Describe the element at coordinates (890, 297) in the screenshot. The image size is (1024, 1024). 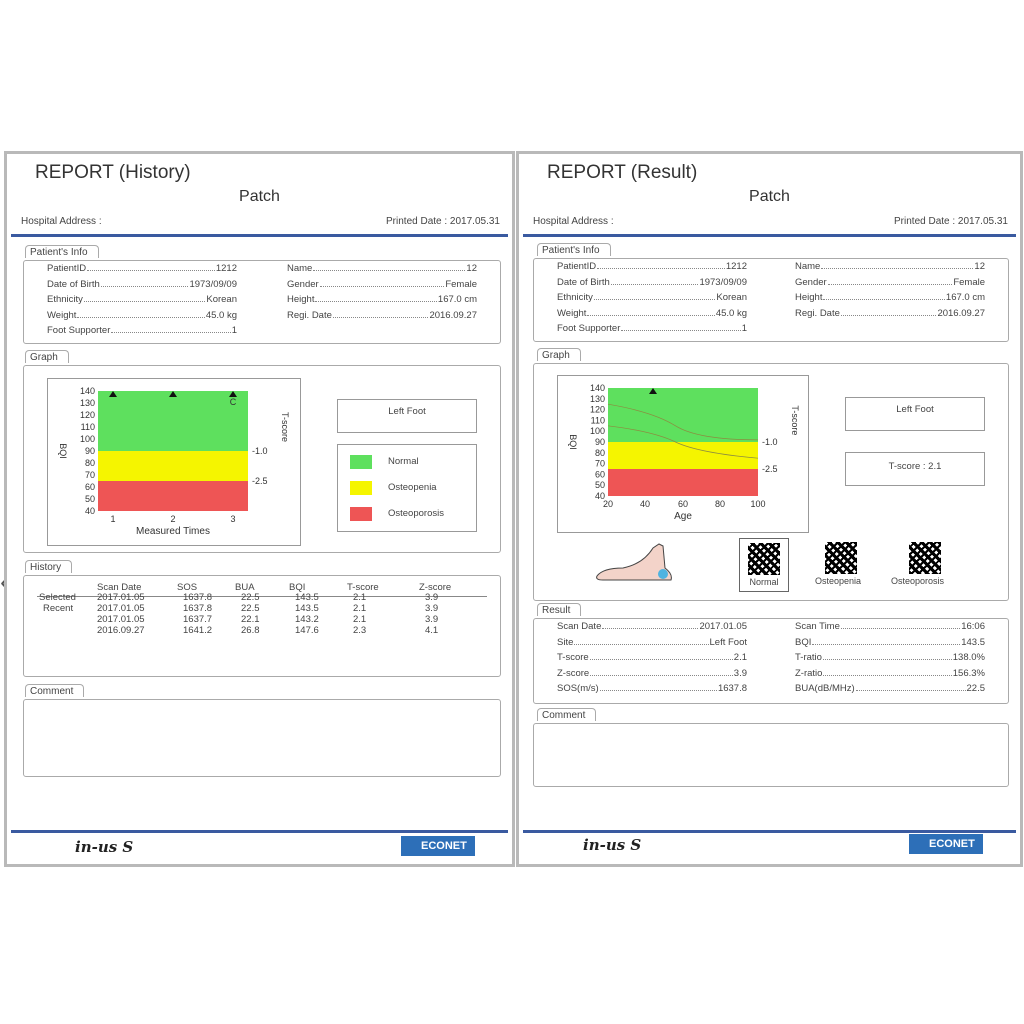
I see `patient-field-row: Height 167.0 cm` at that location.